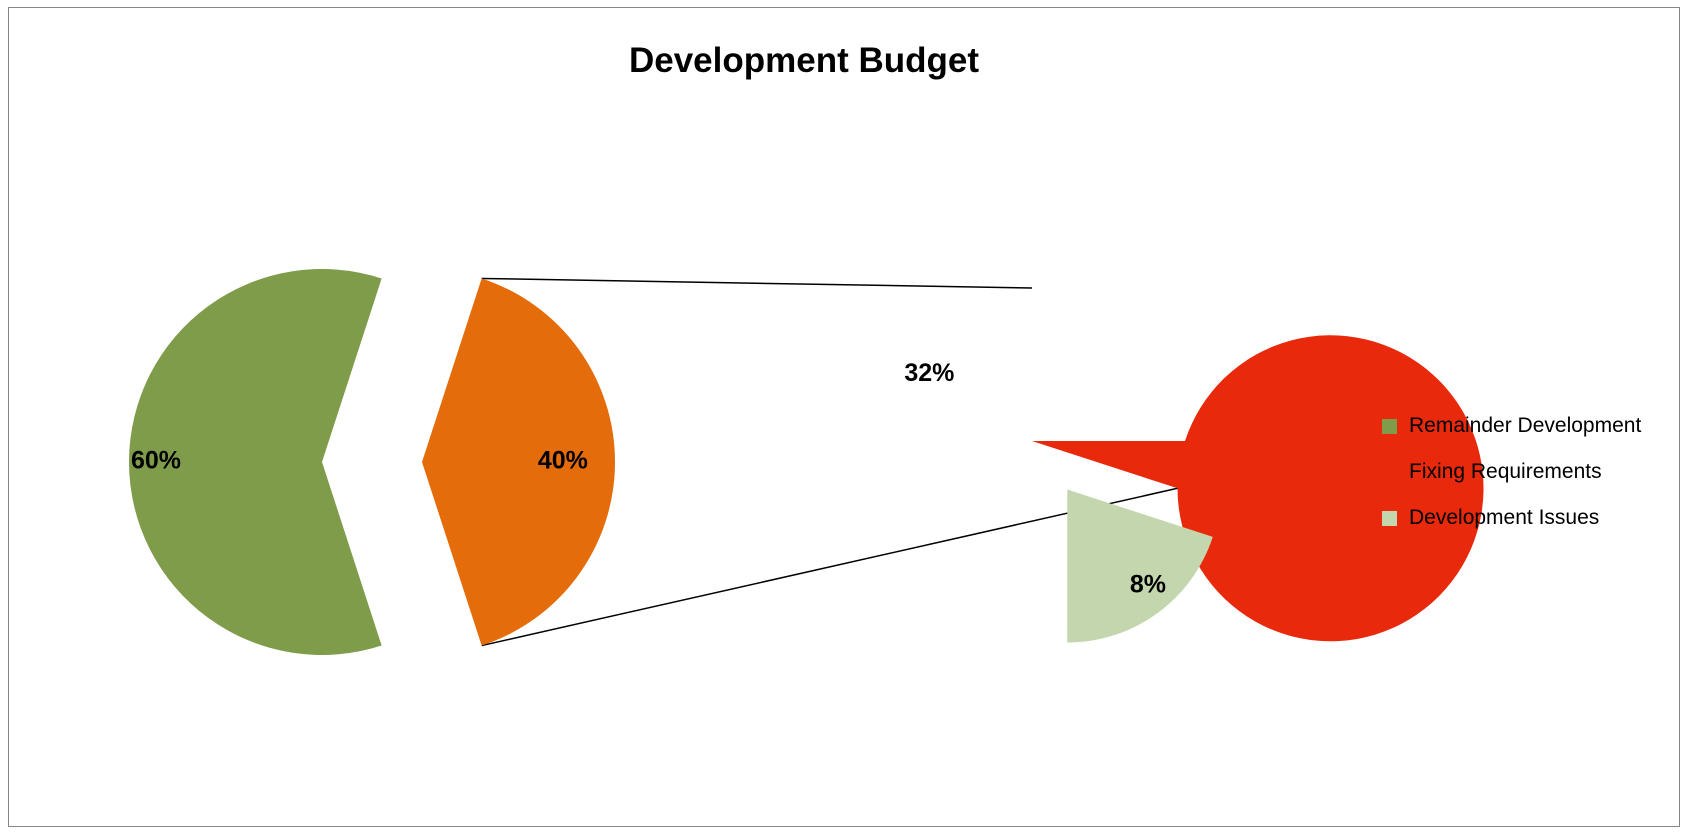 This screenshot has width=1688, height=835. Describe the element at coordinates (1525, 425) in the screenshot. I see `legend-label: Remainder Development` at that location.